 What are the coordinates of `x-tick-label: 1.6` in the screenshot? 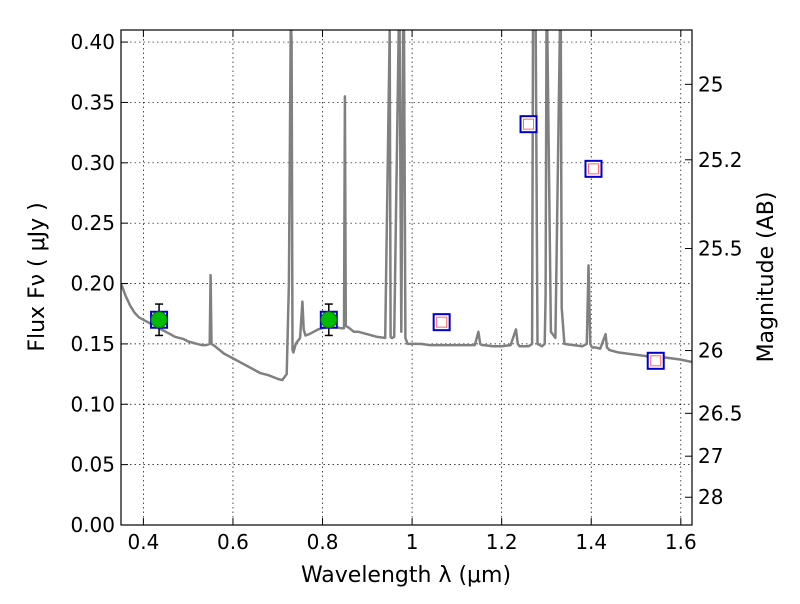 It's located at (681, 542).